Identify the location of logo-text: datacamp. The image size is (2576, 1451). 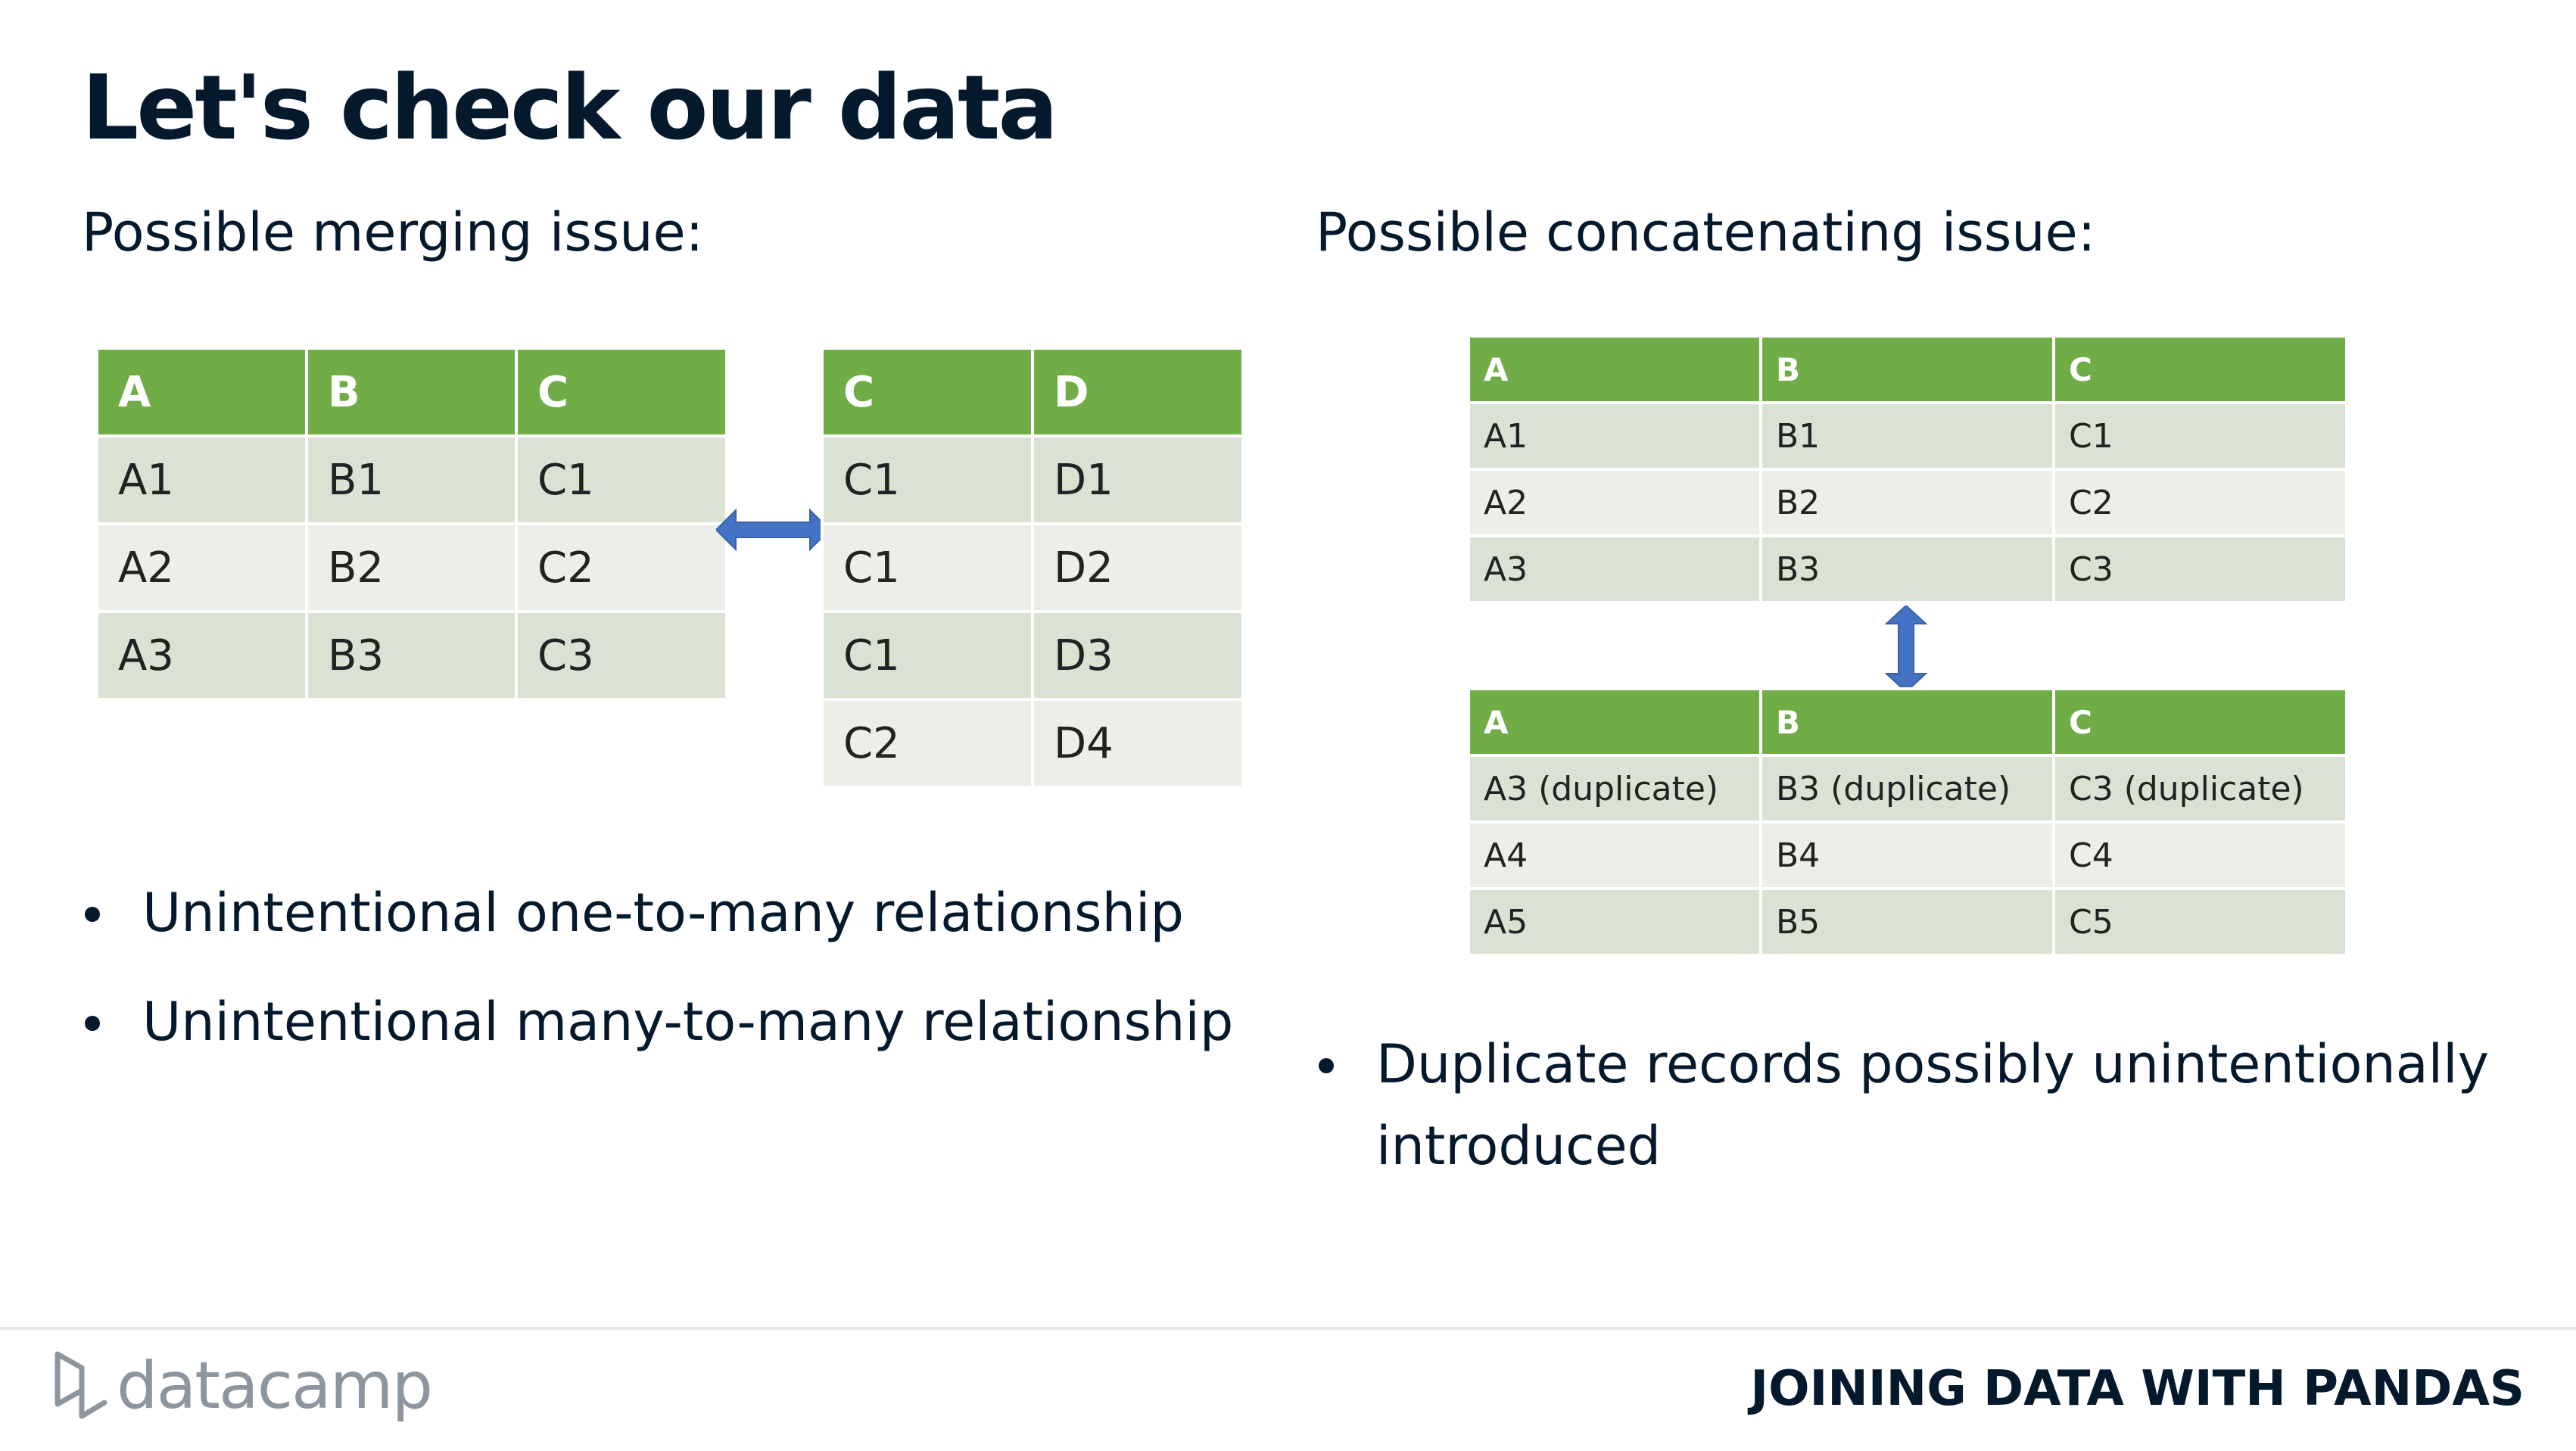
(275, 1386).